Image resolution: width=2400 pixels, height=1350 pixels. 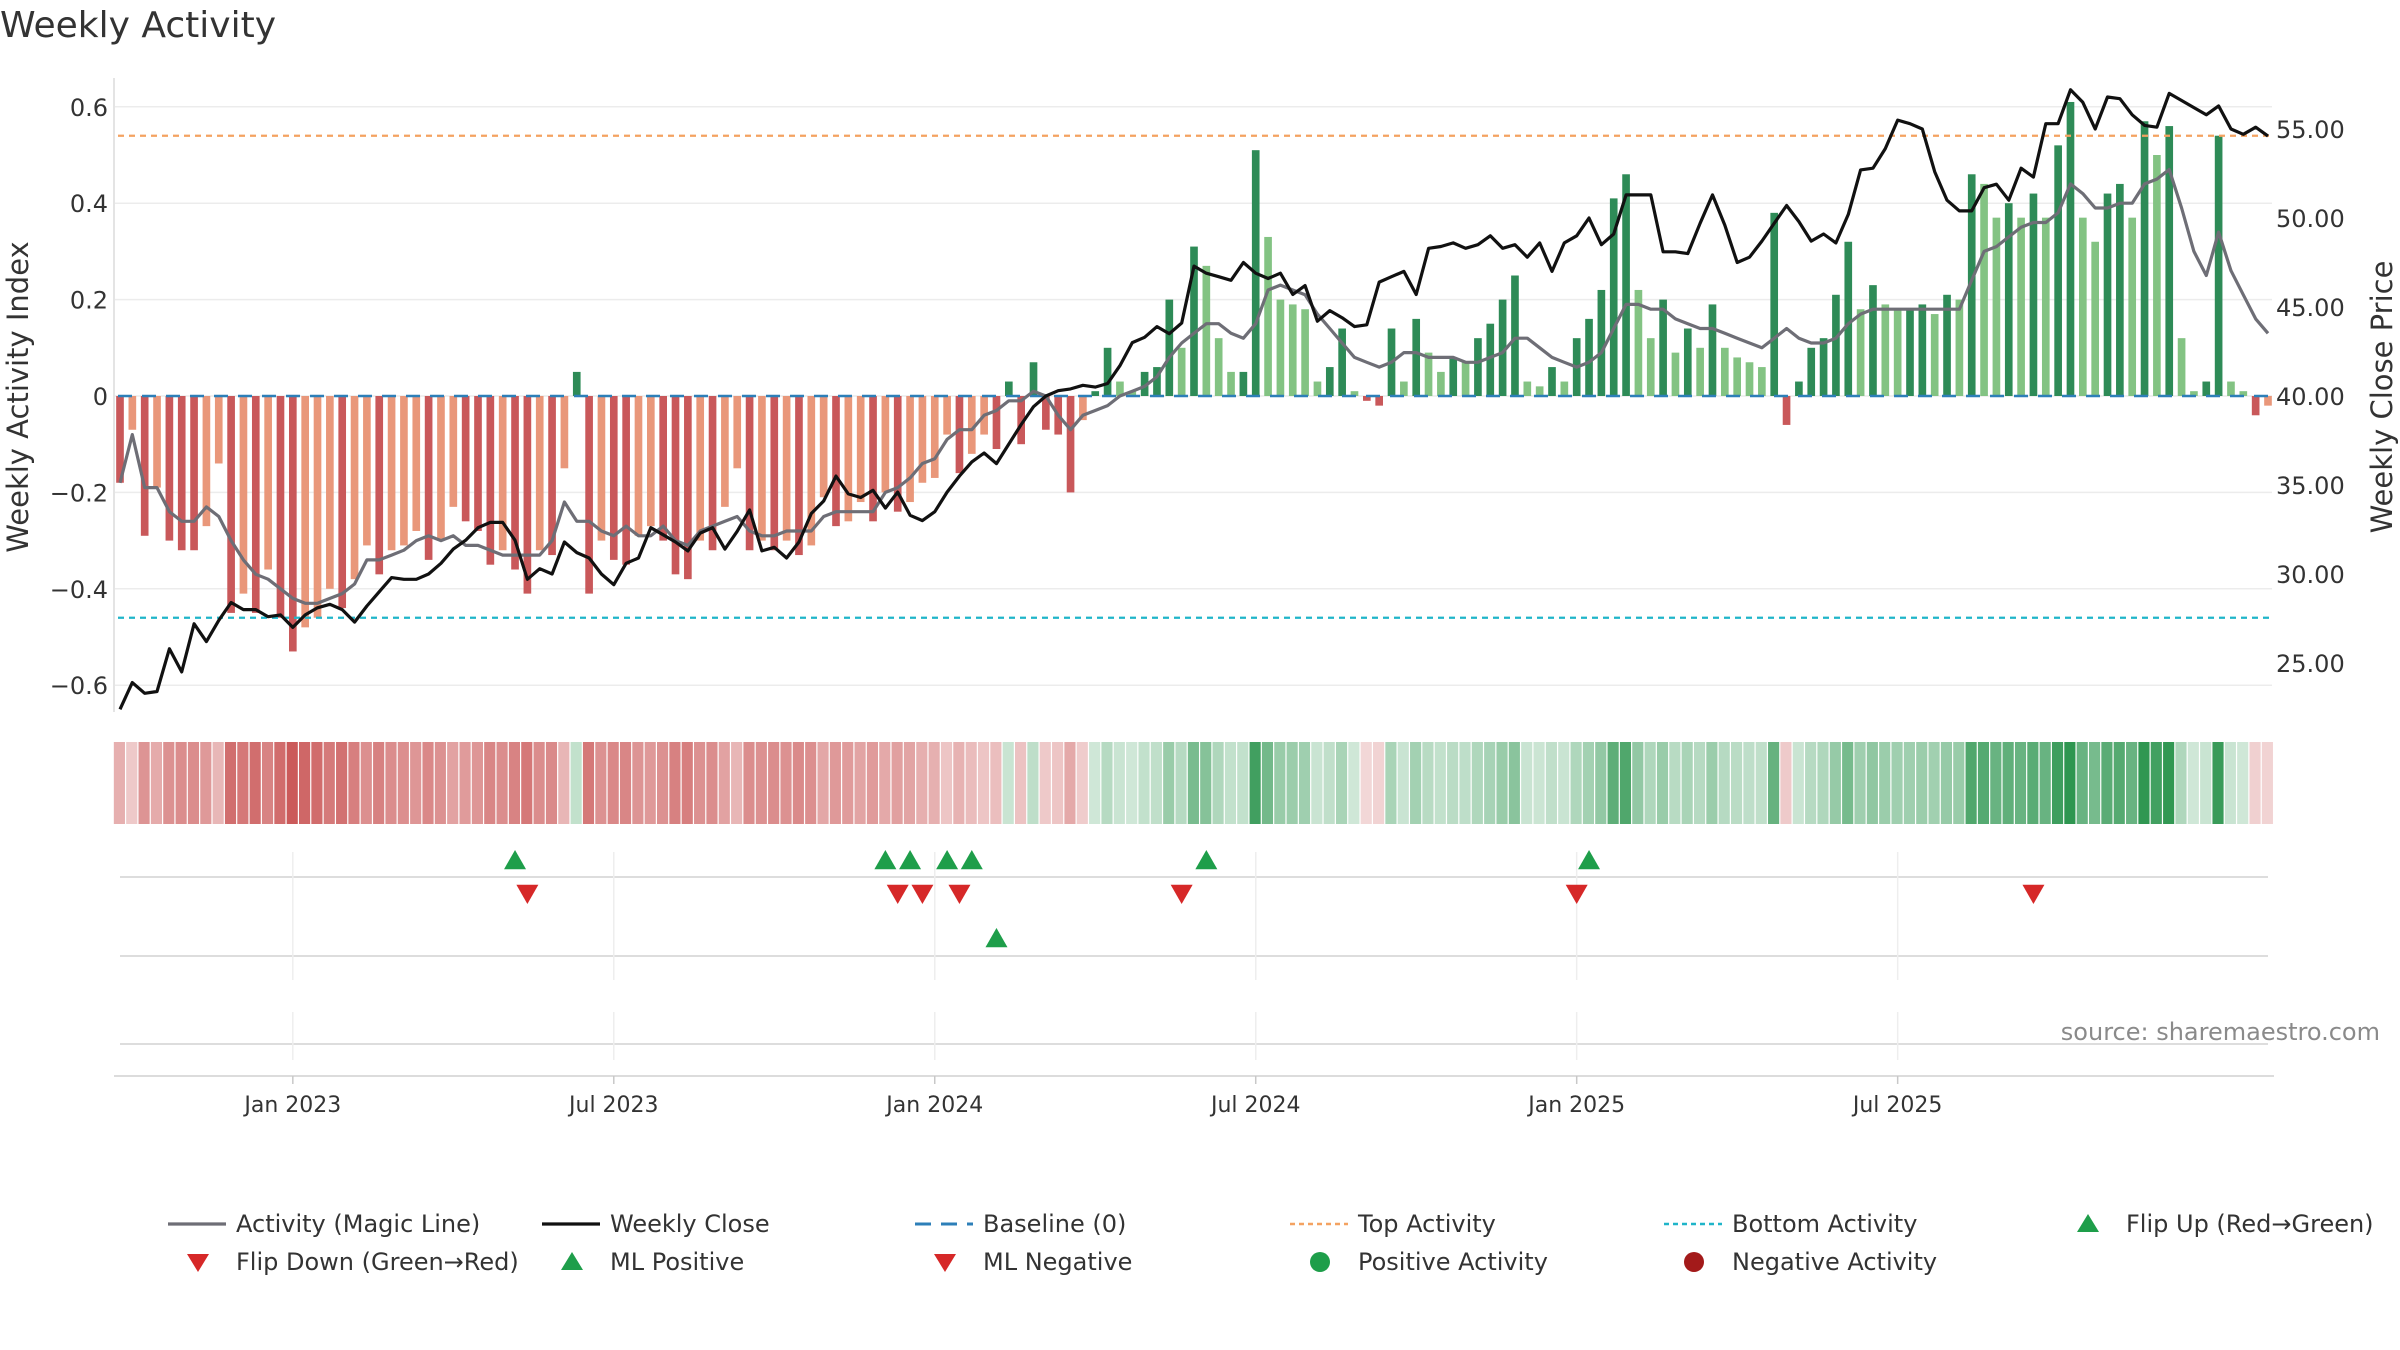 What do you see at coordinates (1834, 1262) in the screenshot?
I see `legend-label: Negative Activity` at bounding box center [1834, 1262].